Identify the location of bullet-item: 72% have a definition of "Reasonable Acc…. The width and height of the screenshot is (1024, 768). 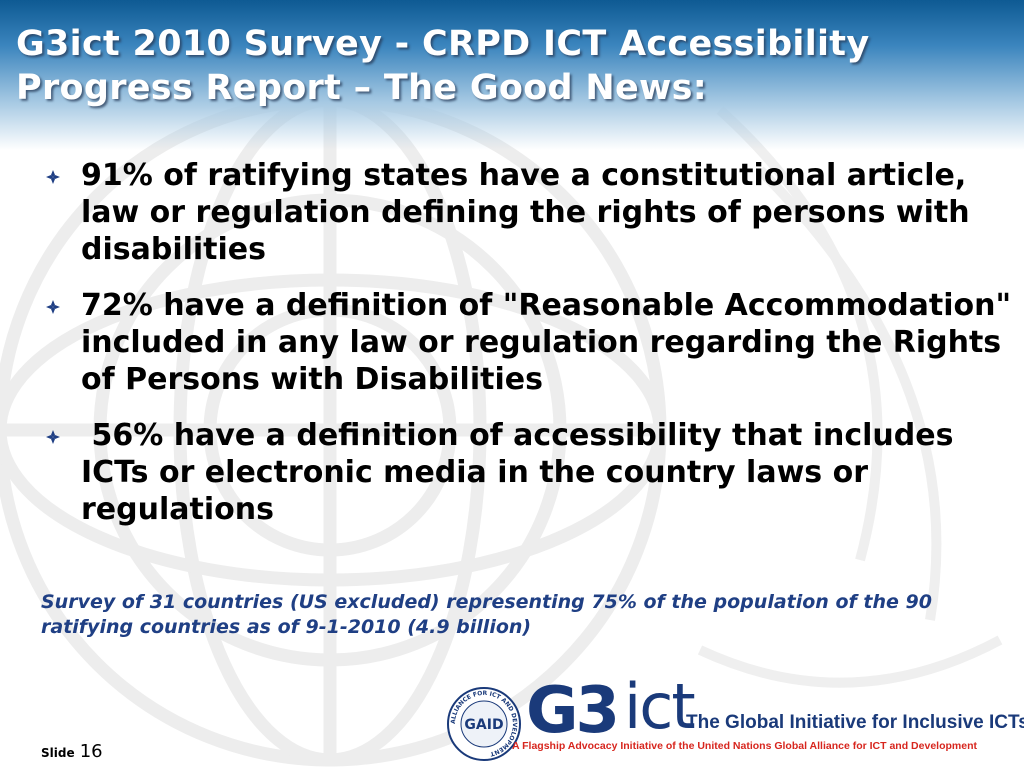
(529, 342).